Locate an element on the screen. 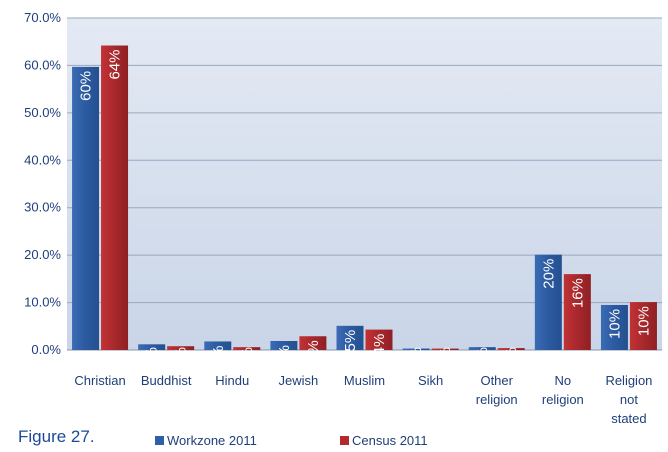 This screenshot has height=452, width=668. legend-label-workzone: Workzone 2011 is located at coordinates (212, 440).